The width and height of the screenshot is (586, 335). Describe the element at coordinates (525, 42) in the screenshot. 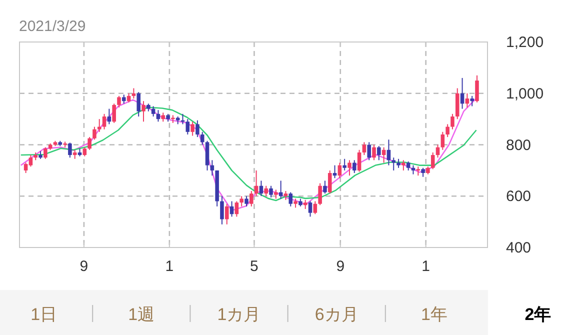

I see `y-tick-label: 1,200` at that location.